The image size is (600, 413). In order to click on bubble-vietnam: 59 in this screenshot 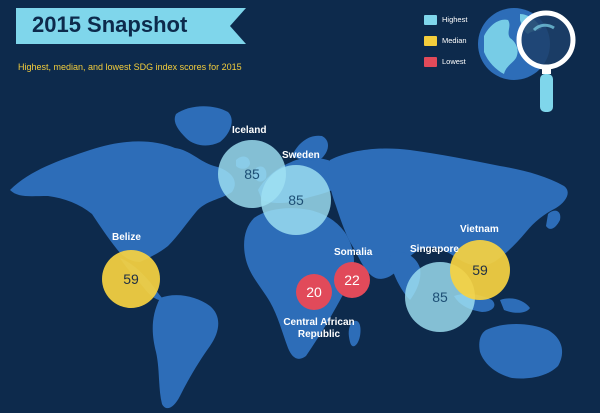, I will do `click(480, 270)`.